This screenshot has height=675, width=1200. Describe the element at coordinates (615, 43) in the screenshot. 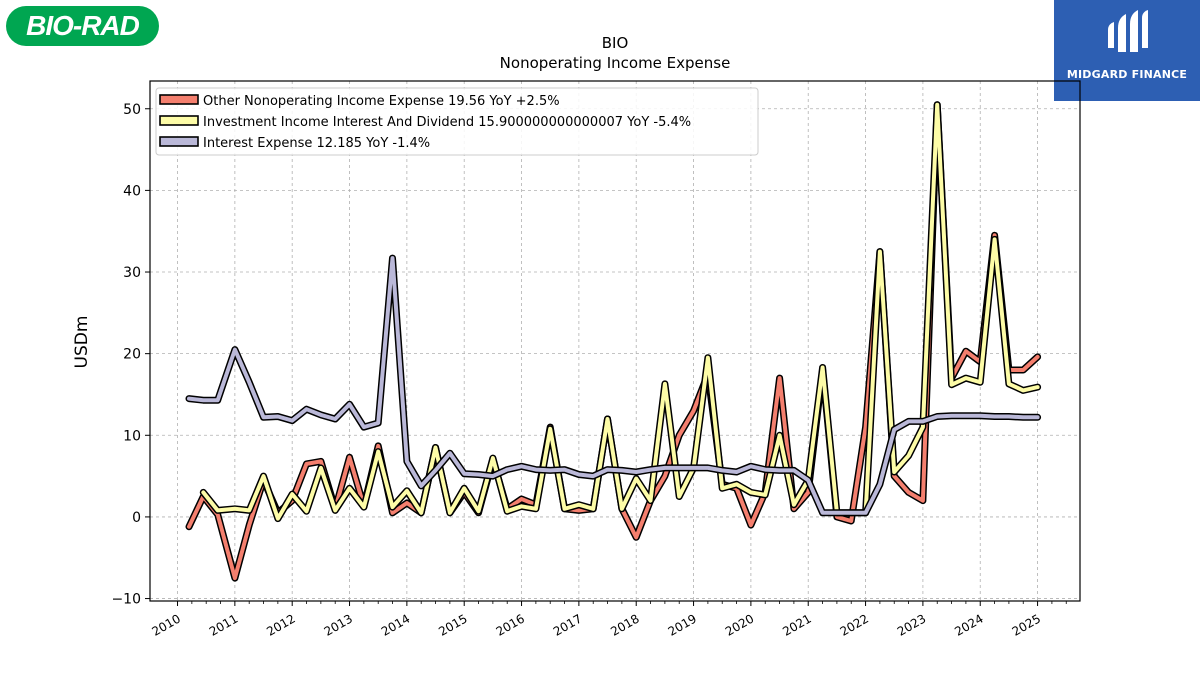

I see `chart-title: BIO` at that location.